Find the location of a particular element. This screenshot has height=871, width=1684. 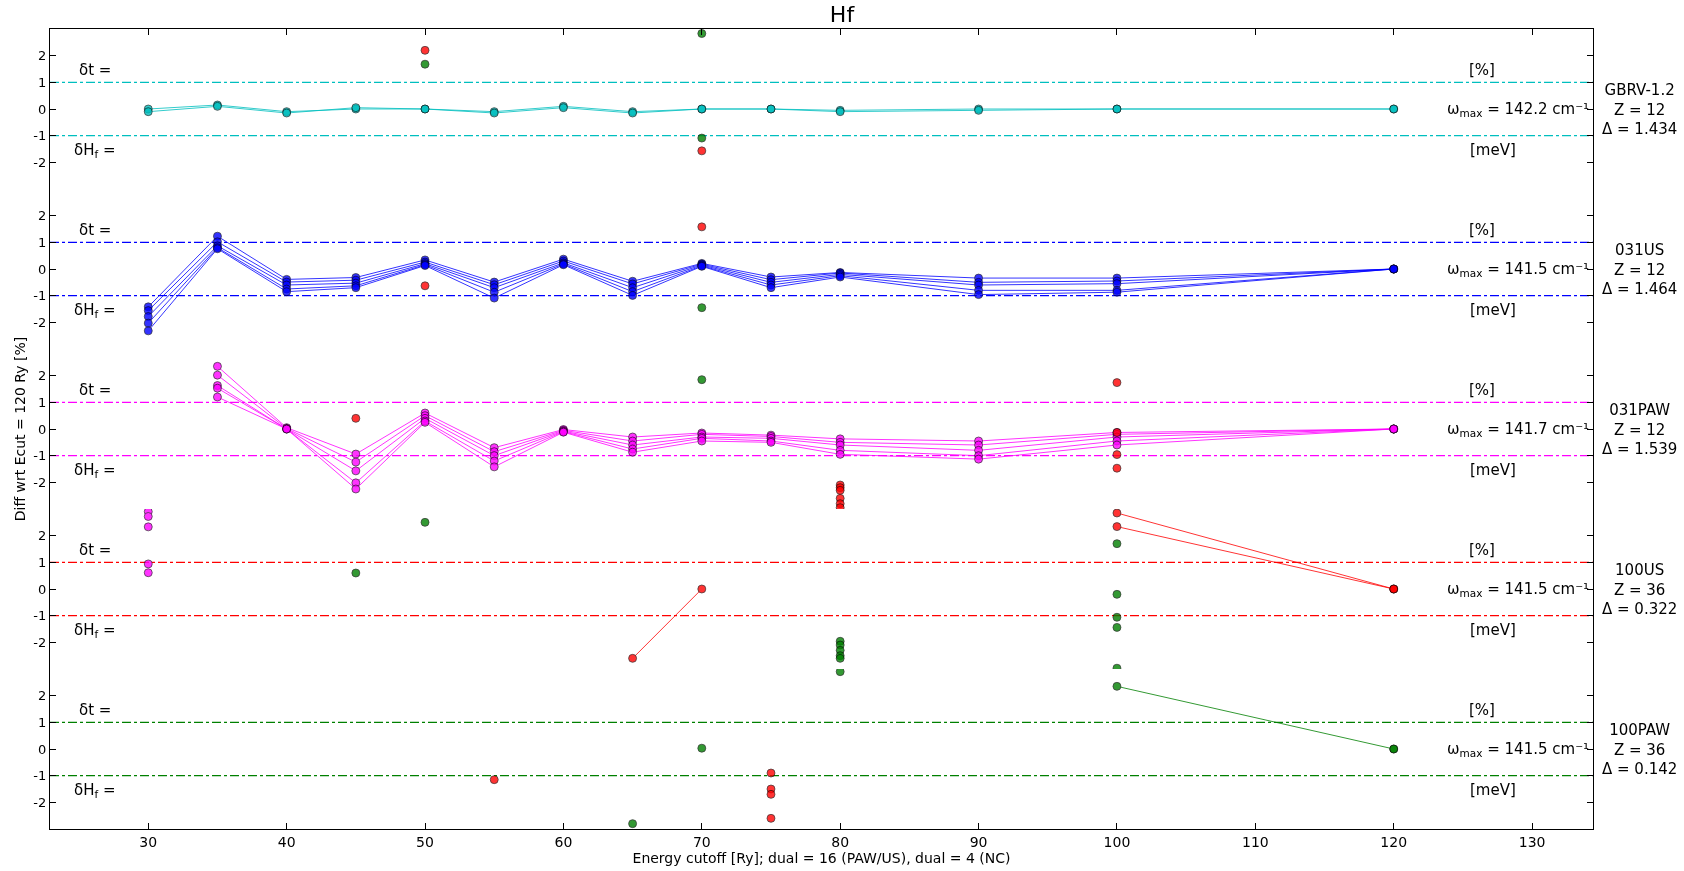

x-tick-label: 120 is located at coordinates (1394, 841).